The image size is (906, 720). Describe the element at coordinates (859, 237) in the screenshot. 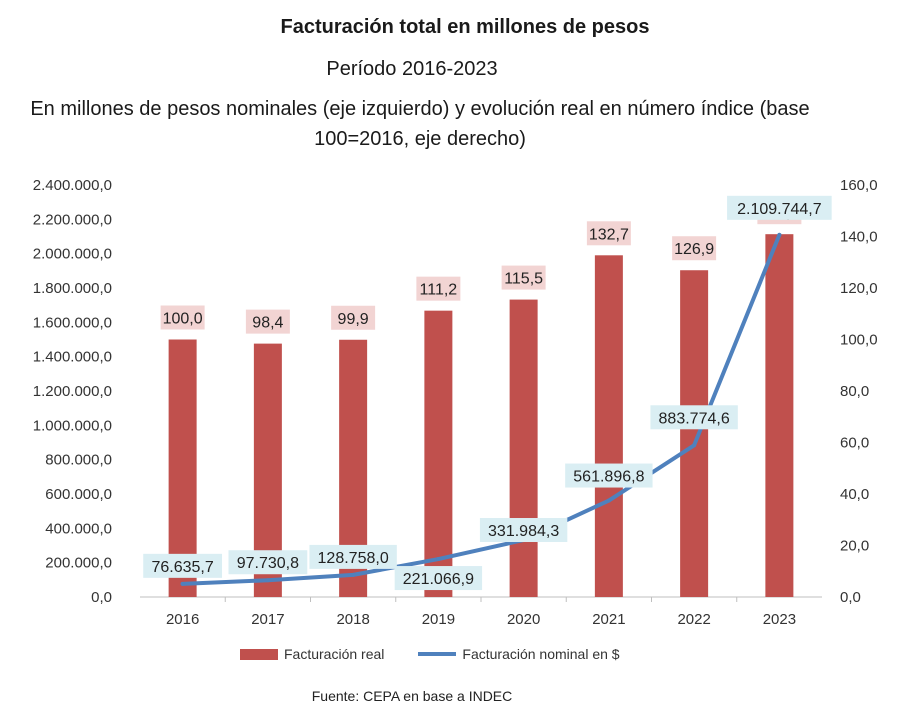

I see `right-axis-tick-label: 140,0` at that location.